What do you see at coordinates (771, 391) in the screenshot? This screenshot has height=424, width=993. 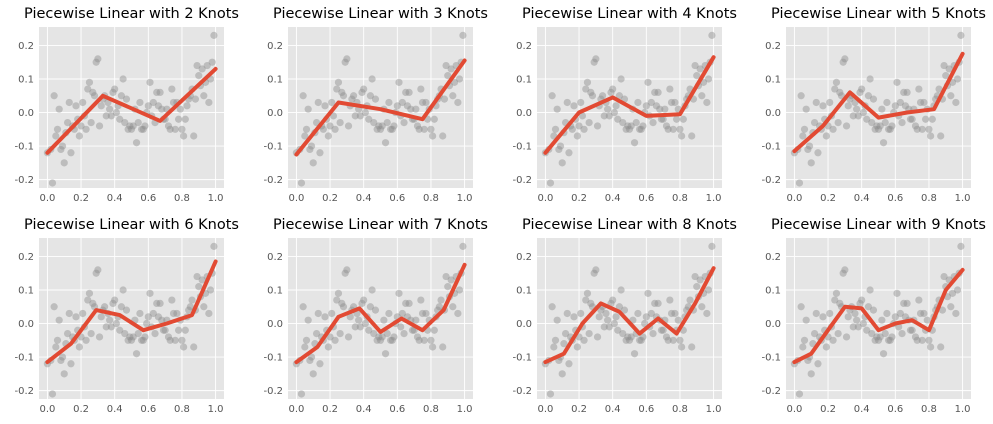 I see `y-tick-label: -0.2` at bounding box center [771, 391].